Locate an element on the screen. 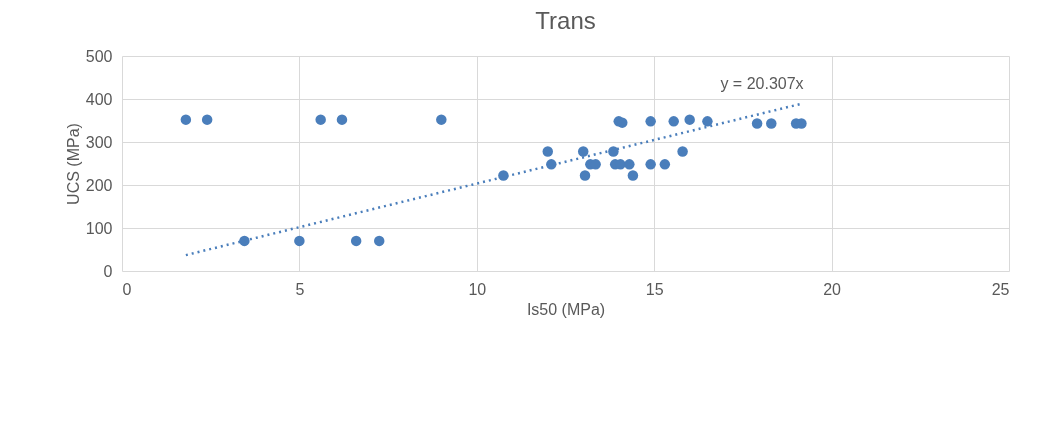 The image size is (1062, 437). y-tick-label: 400 is located at coordinates (99, 99).